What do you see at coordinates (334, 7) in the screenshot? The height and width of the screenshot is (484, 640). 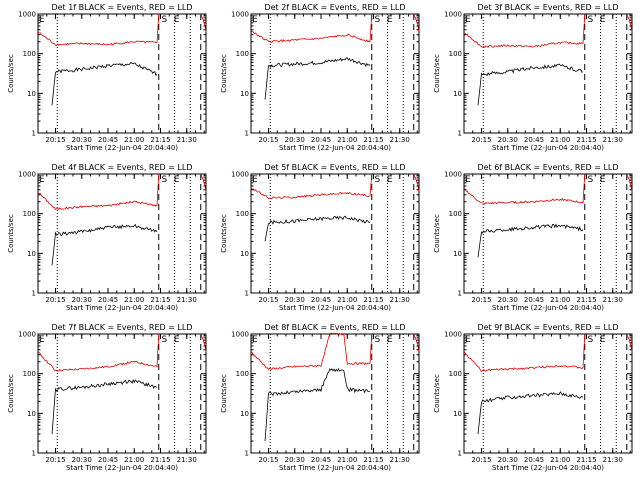 I see `panel-title: Det 2f BLACK = Events, RED = LLD` at bounding box center [334, 7].